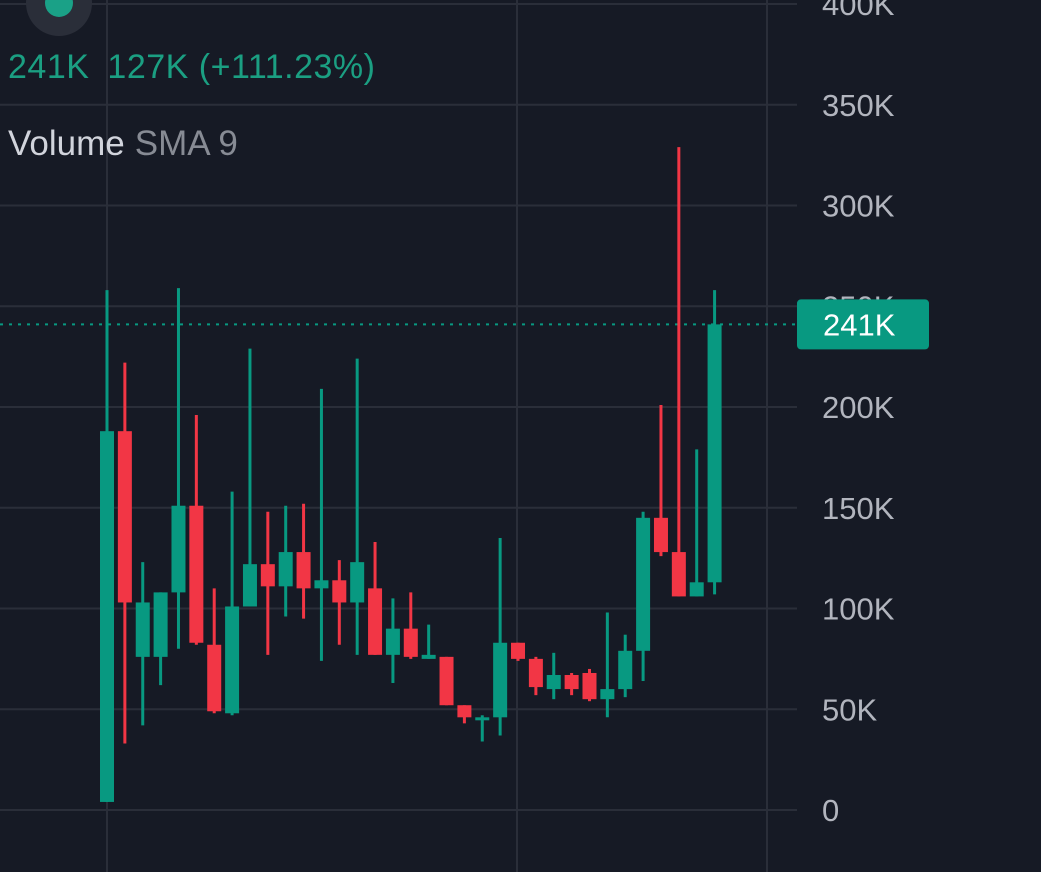 This screenshot has width=1041, height=872. Describe the element at coordinates (858, 508) in the screenshot. I see `y-tick-label: 150K` at that location.